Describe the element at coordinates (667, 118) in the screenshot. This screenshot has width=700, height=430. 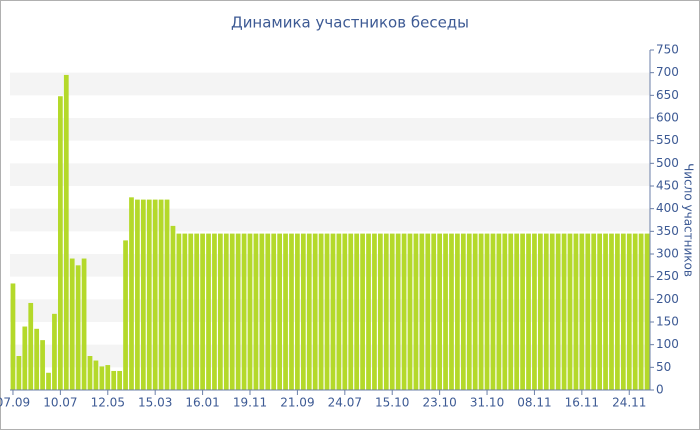
I see `y-tick-label: 600` at that location.